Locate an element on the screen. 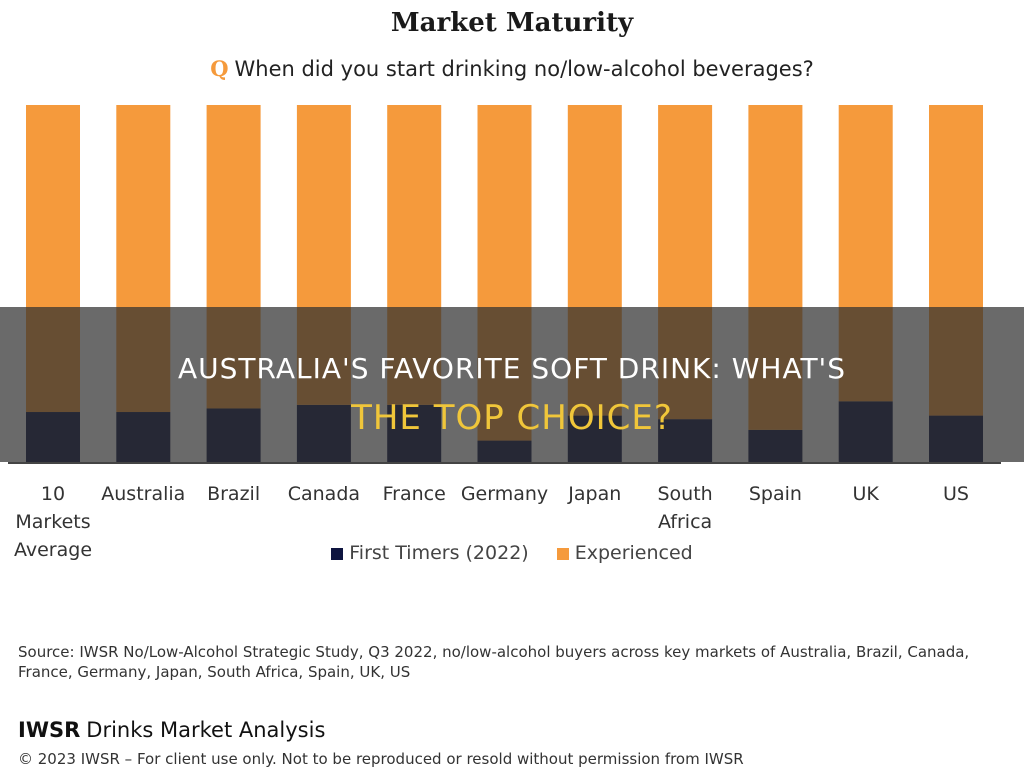  x-tick-label: 10 Markets Average is located at coordinates (54, 522).